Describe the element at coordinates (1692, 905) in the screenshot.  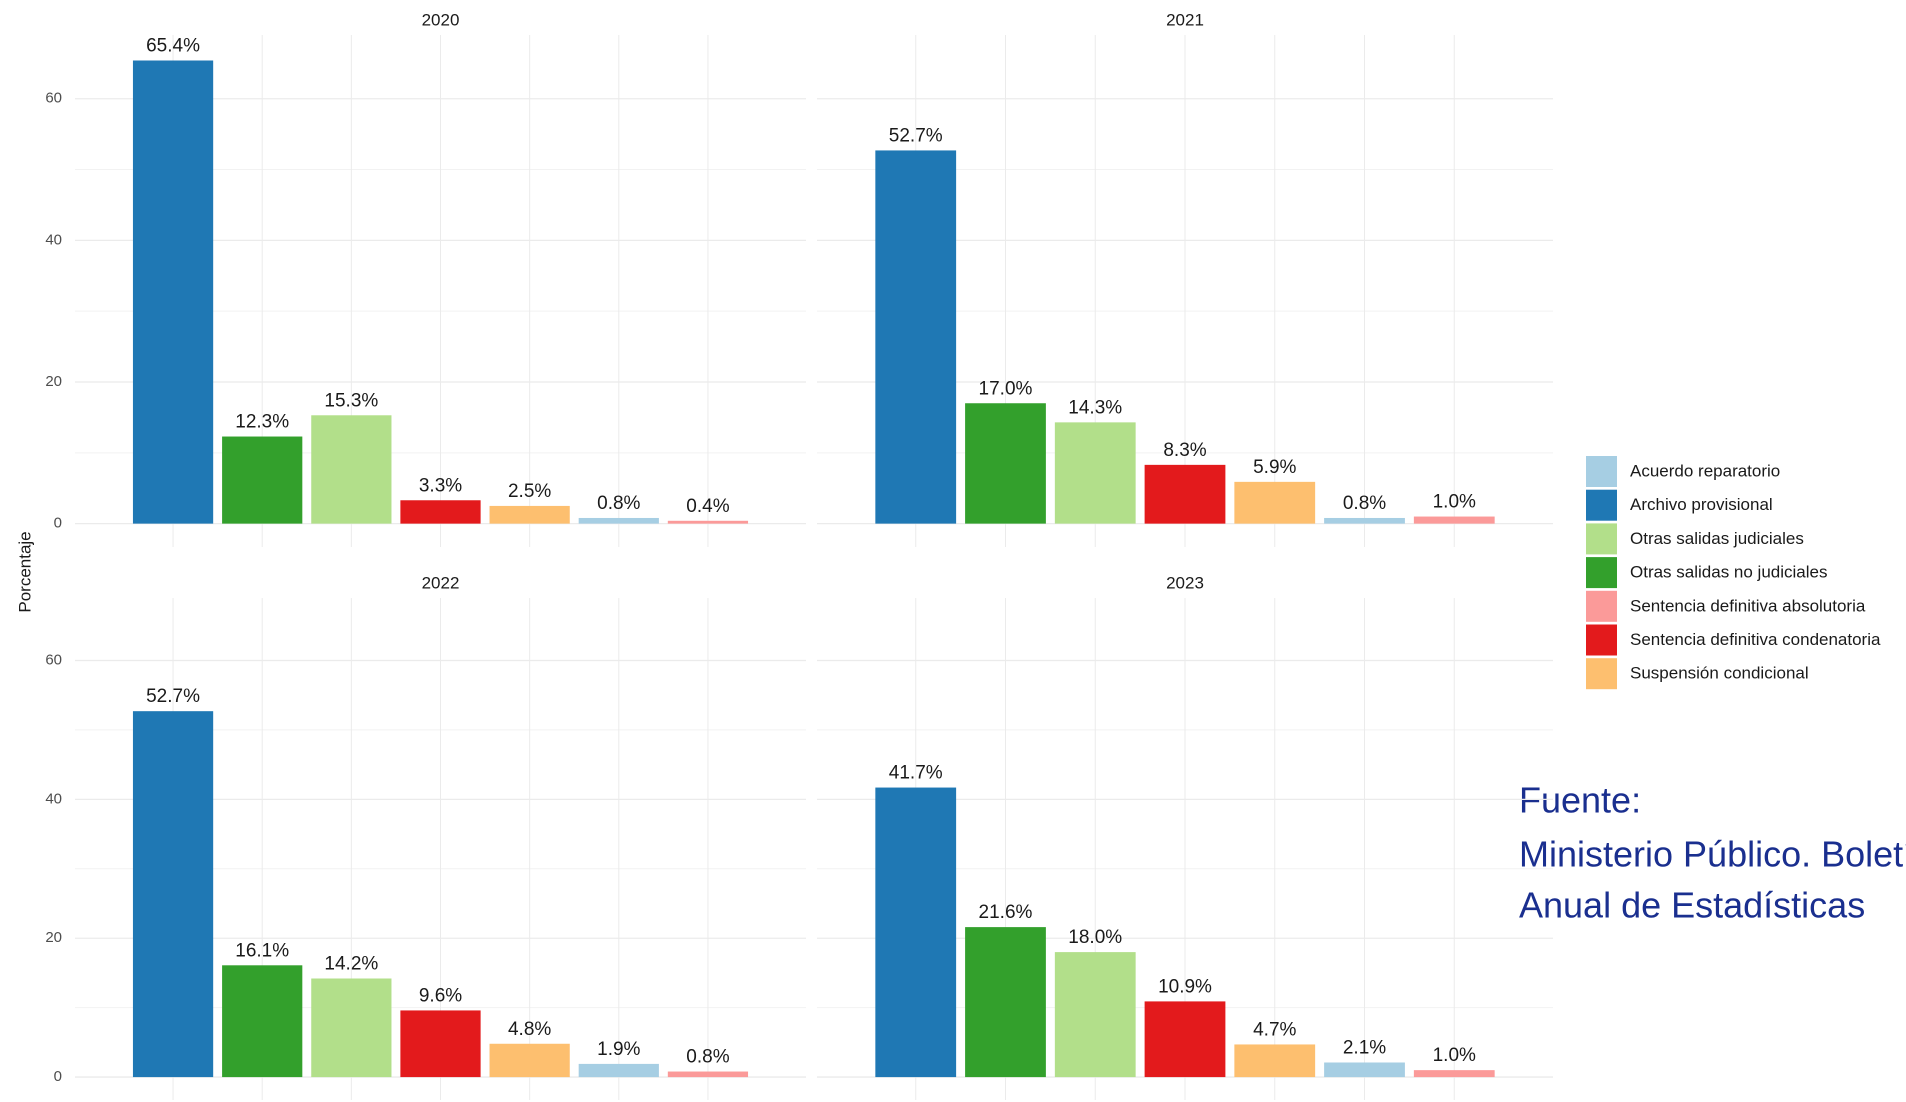
I see `source-line: Anual de Estadísticas` at that location.